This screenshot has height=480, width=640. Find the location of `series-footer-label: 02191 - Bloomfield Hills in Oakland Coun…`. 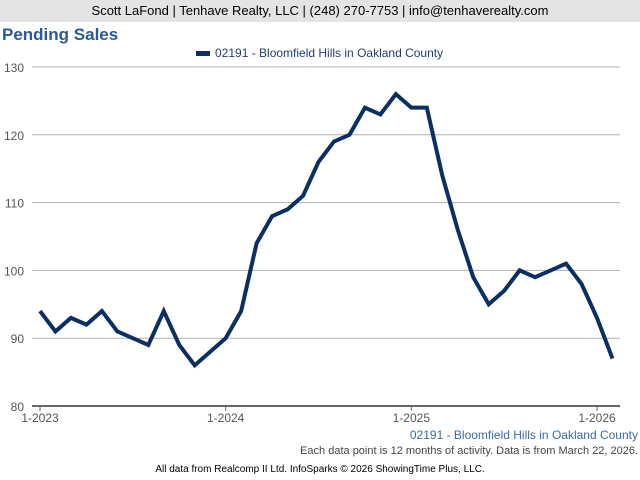

series-footer-label: 02191 - Bloomfield Hills in Oakland Coun… is located at coordinates (523, 435).